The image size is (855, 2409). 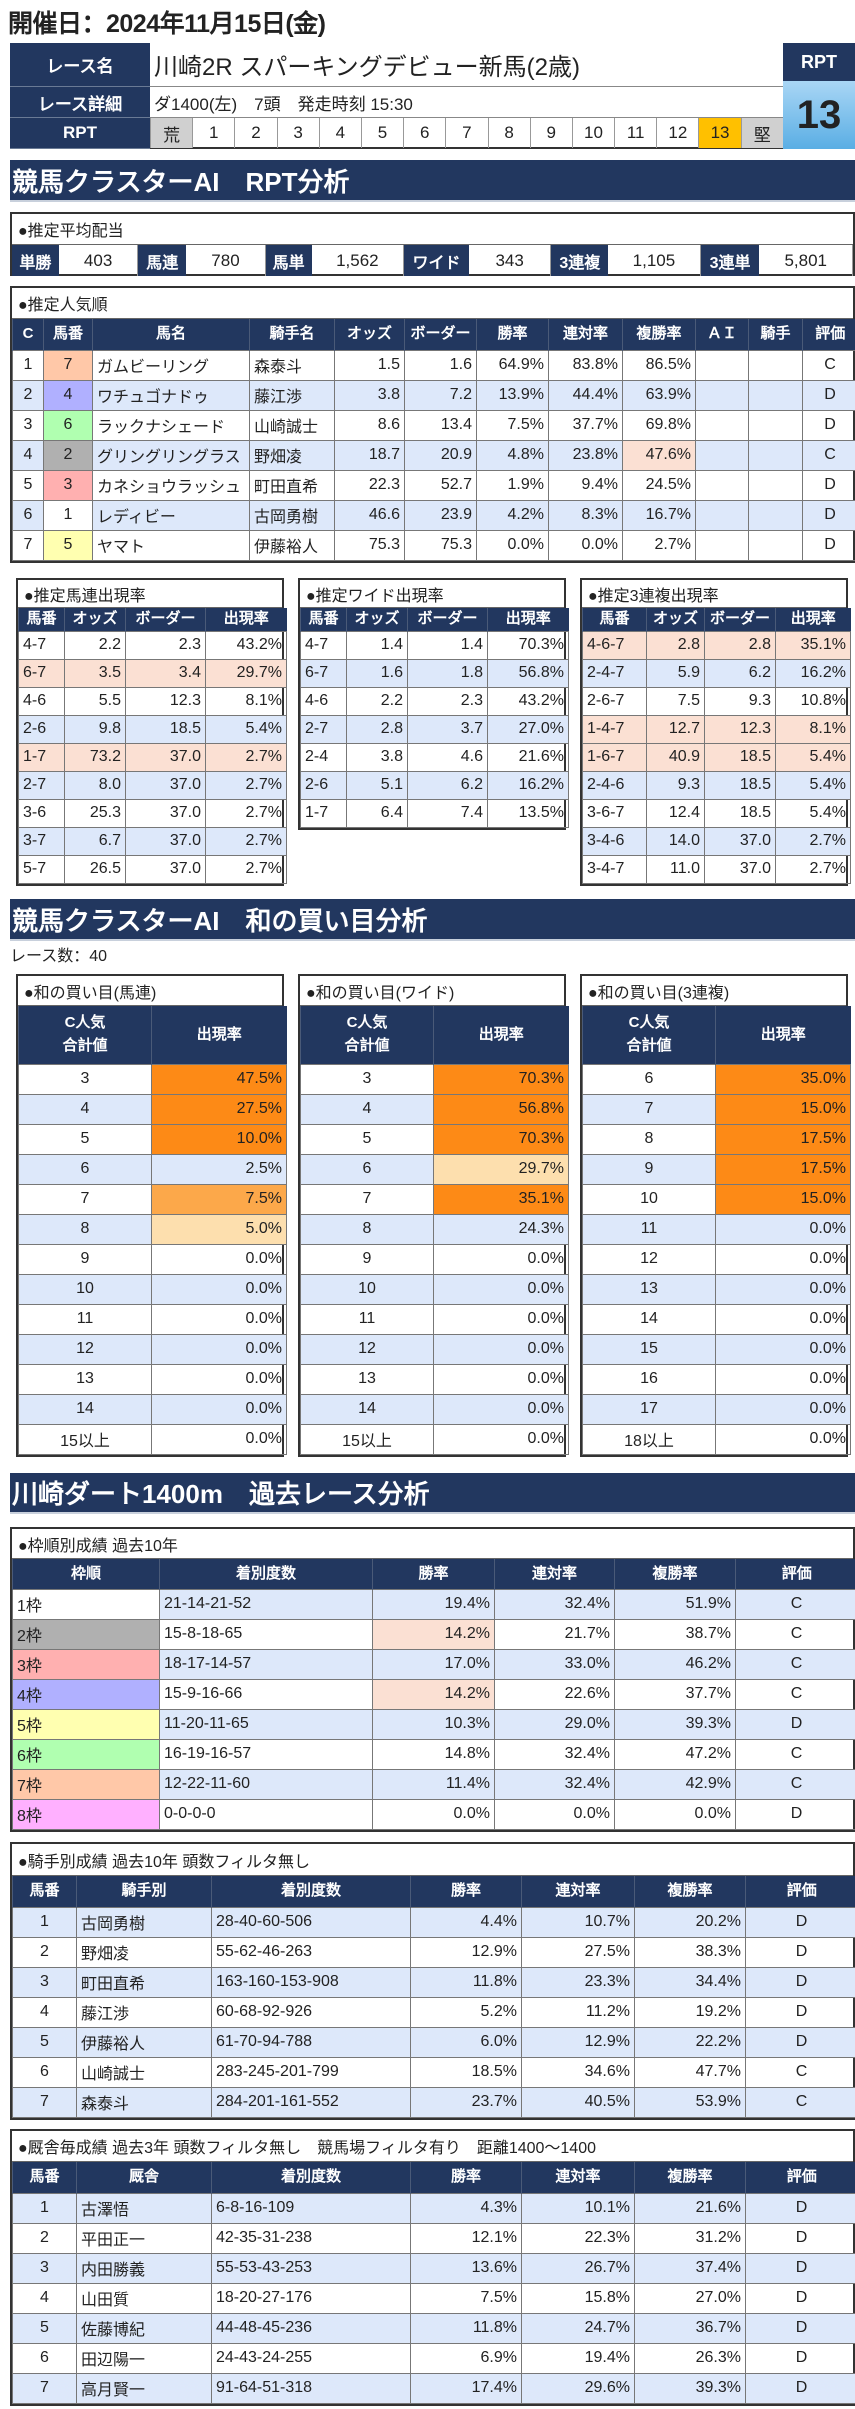 I want to click on table-cell: 35.1%, so click(x=501, y=1199).